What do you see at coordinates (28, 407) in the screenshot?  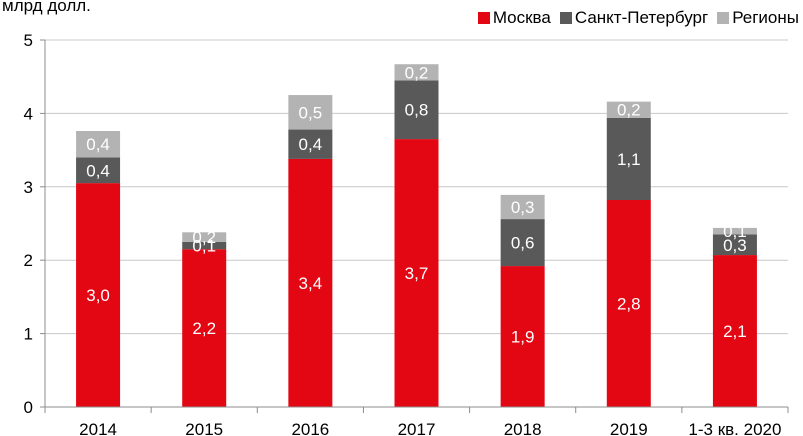 I see `y-tick-label: 0` at bounding box center [28, 407].